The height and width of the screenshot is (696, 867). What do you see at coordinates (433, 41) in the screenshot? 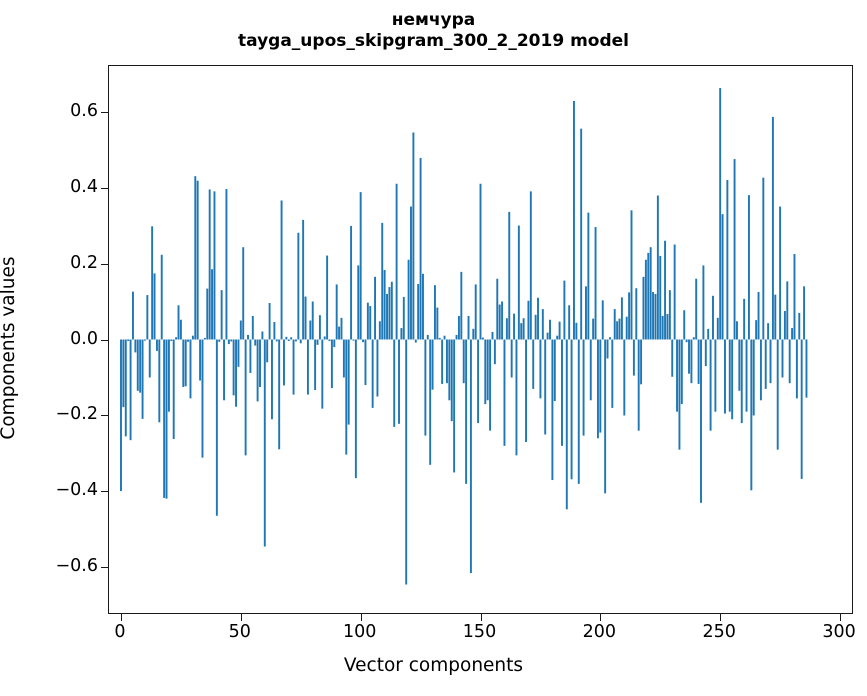
I see `chart-title-line-2: tayga_upos_skipgram_300_2_2019 model` at bounding box center [433, 41].